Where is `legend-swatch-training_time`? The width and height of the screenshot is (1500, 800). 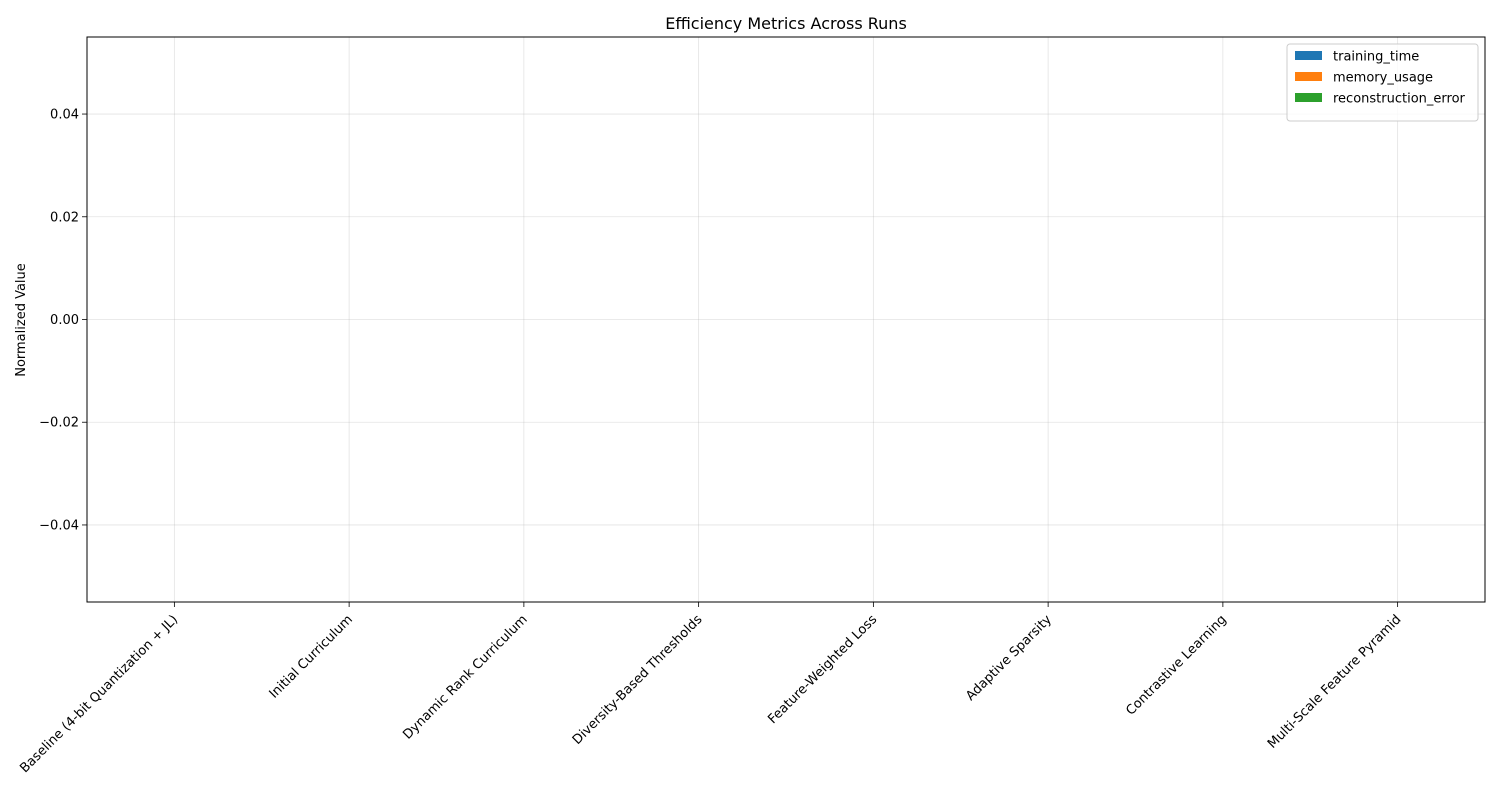 legend-swatch-training_time is located at coordinates (1308, 55).